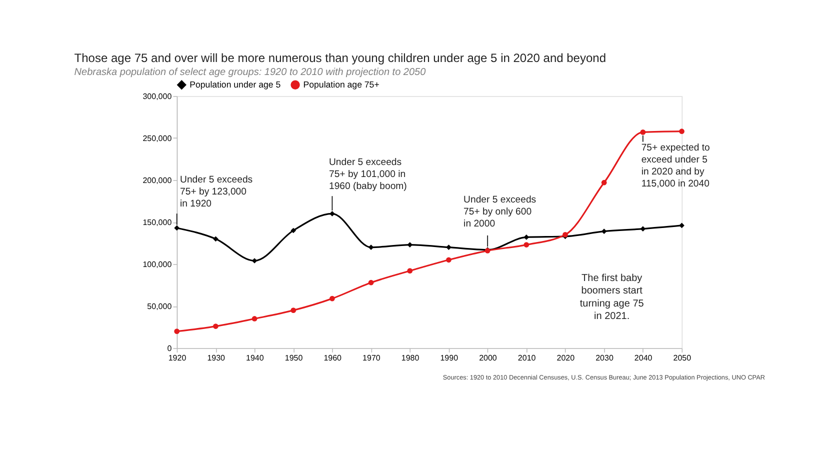 The image size is (813, 469). I want to click on x-tick-label: 2000, so click(488, 358).